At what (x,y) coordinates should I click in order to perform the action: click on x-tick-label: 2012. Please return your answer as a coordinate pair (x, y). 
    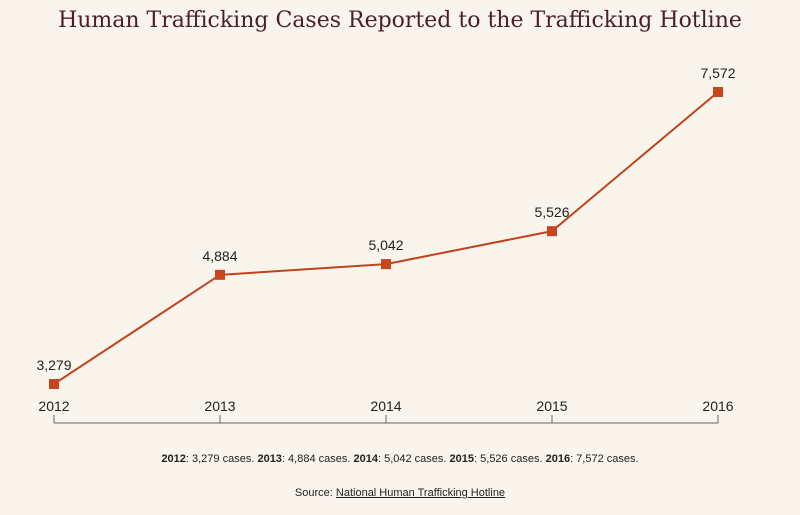
    Looking at the image, I should click on (53, 406).